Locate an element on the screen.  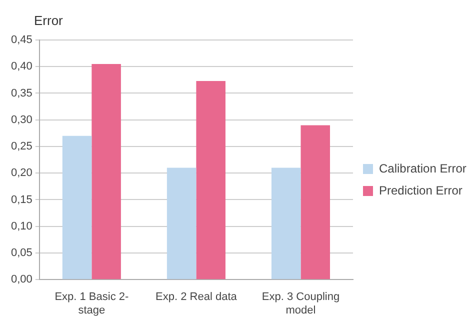
y-tick-label: 0,25 is located at coordinates (21, 146).